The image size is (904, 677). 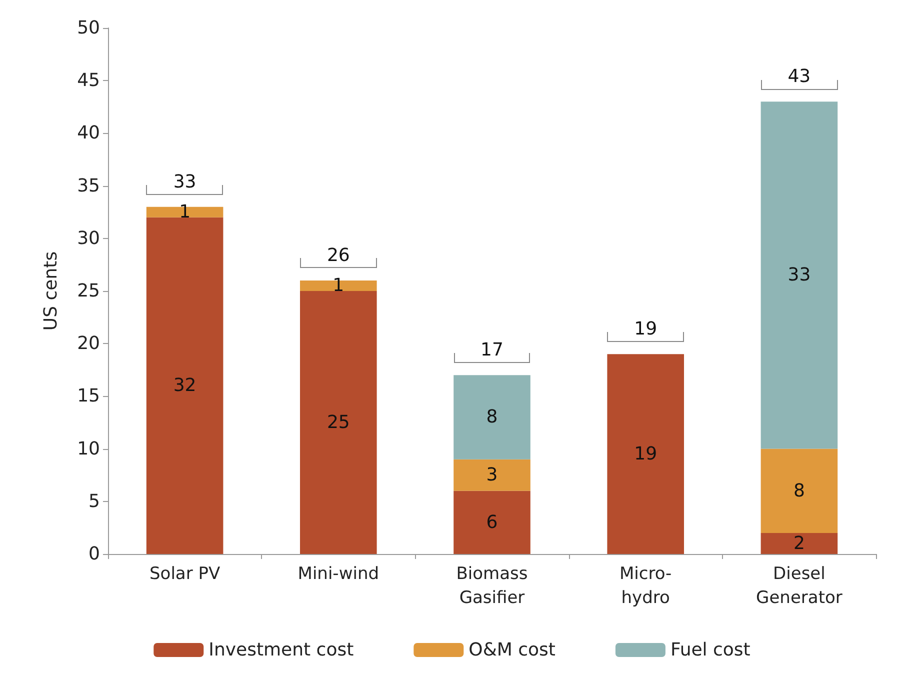 I want to click on y-axis-title: US cents, so click(x=51, y=291).